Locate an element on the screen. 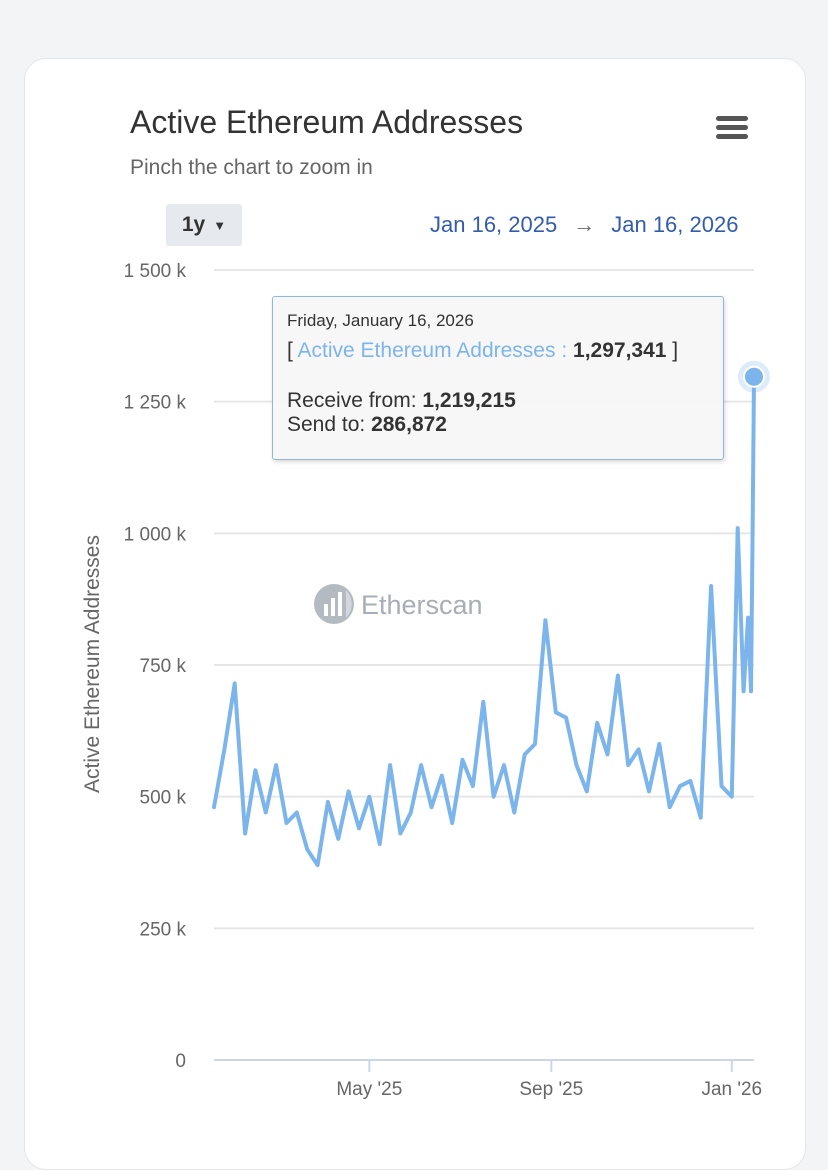 The image size is (828, 1170). y-tick-label: 500 k is located at coordinates (163, 798).